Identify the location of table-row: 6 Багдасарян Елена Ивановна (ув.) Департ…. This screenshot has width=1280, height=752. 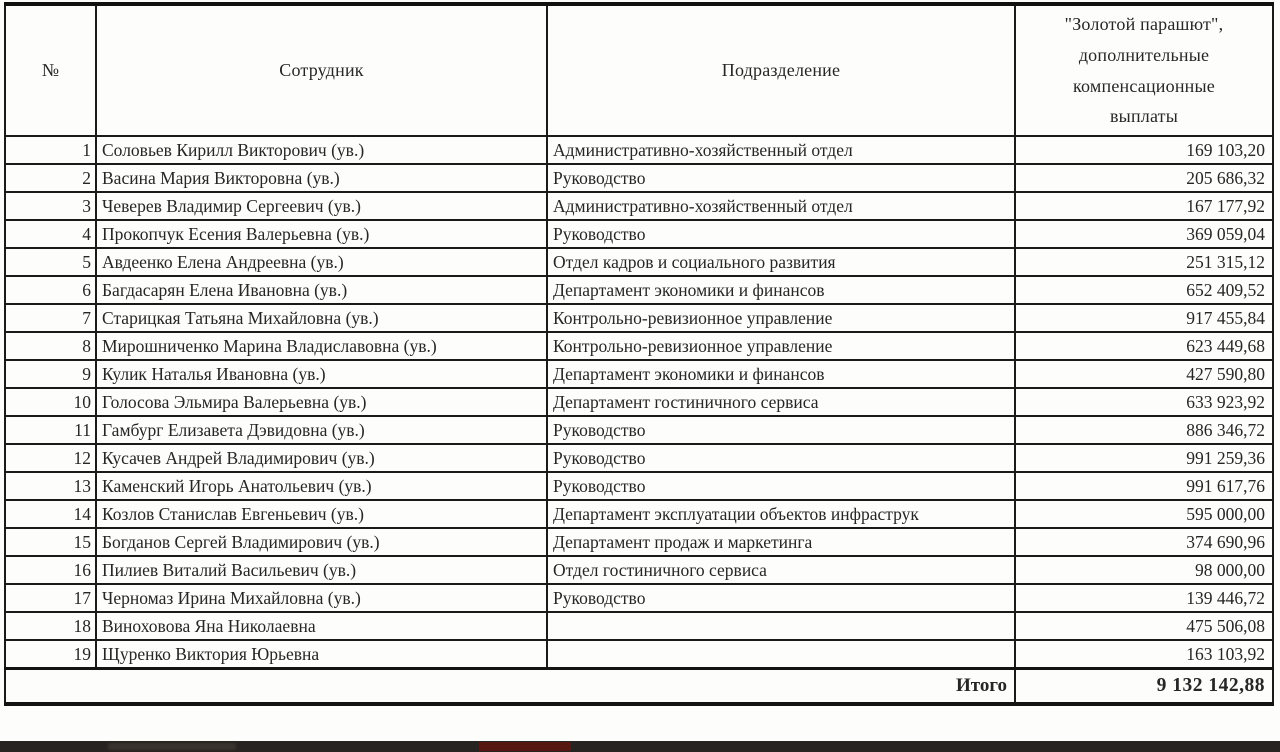
(639, 290).